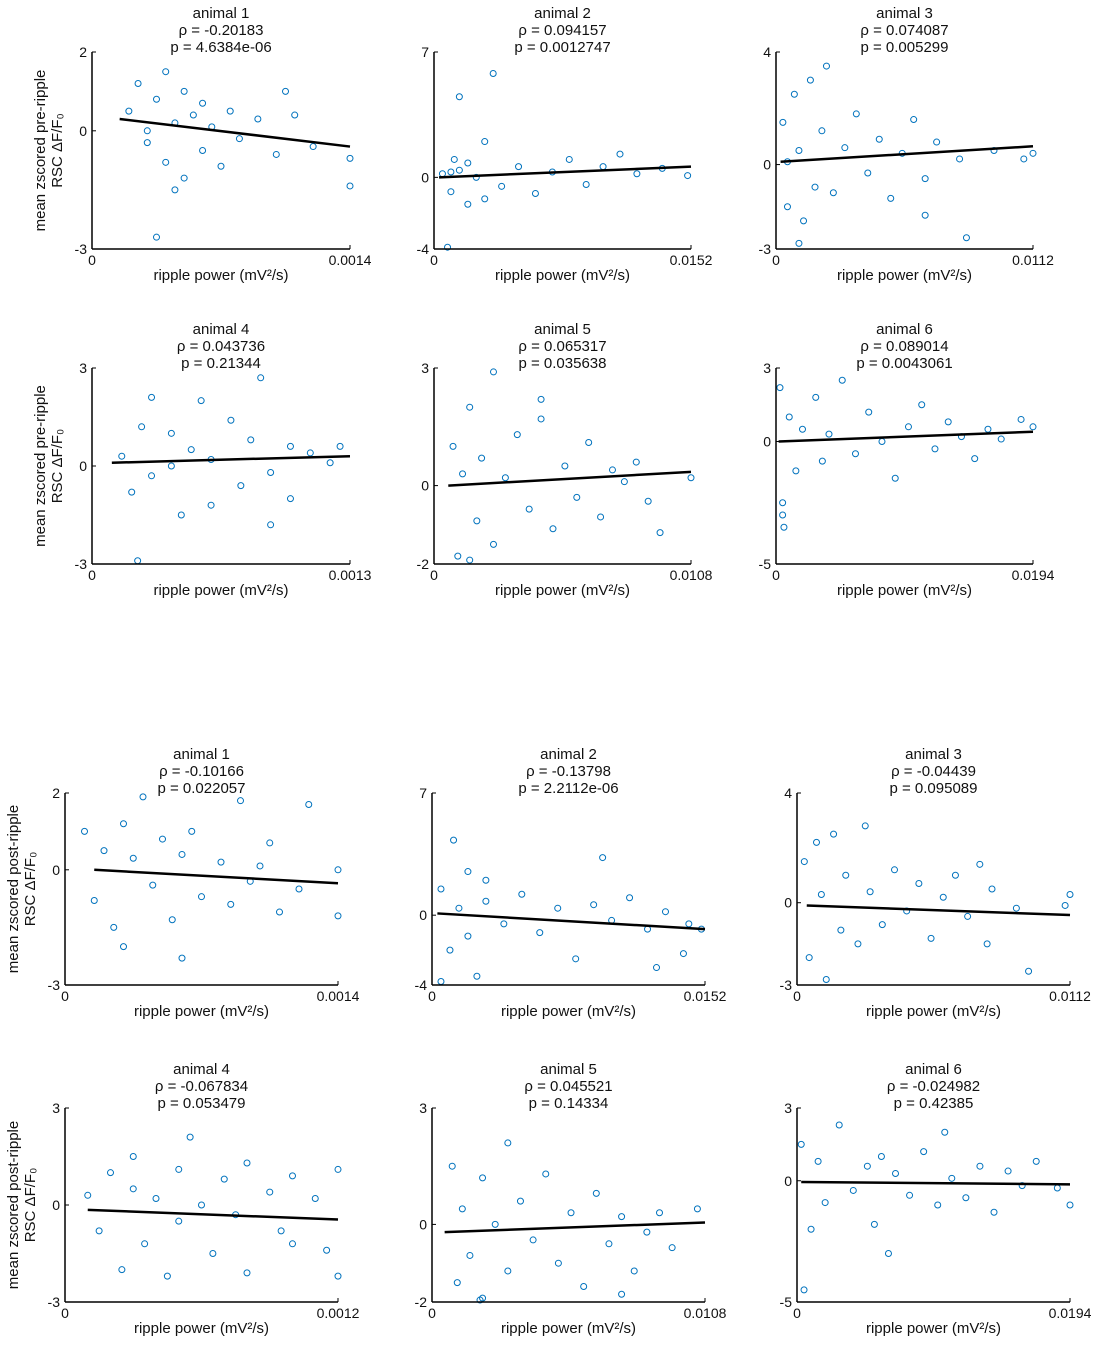  Describe the element at coordinates (562, 363) in the screenshot. I see `panel-title-line: p = 0.035638` at that location.